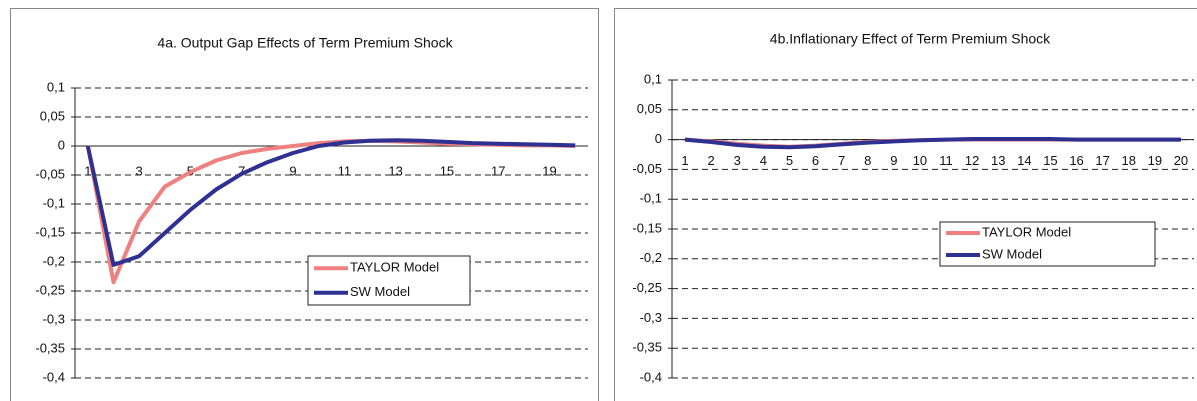  I want to click on x-tick-label: 20, so click(1181, 160).